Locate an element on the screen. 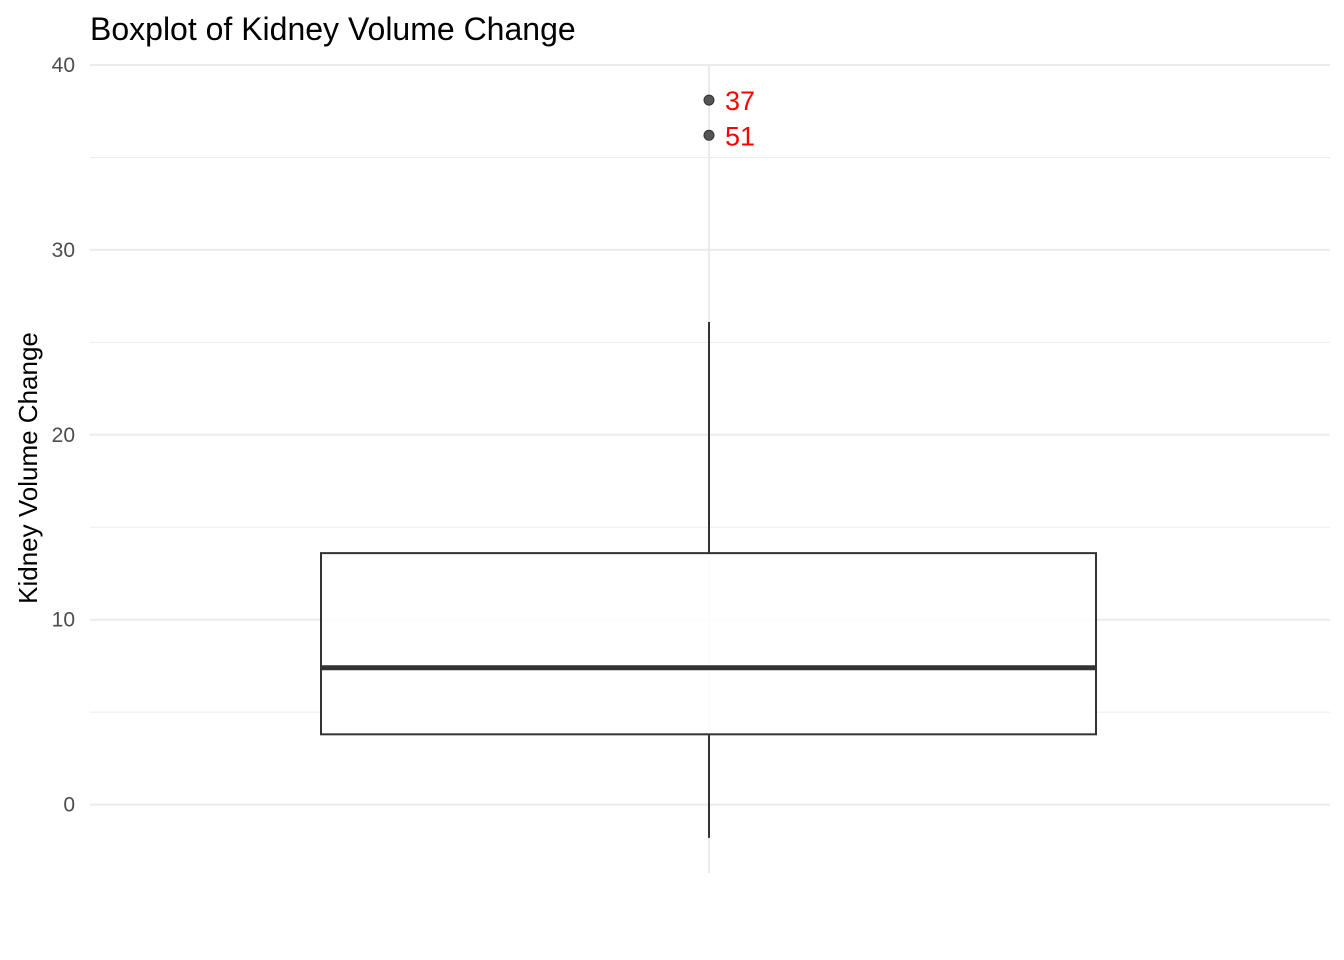 The height and width of the screenshot is (960, 1344). y-tick-labels: 0 10 20 30 40 is located at coordinates (63, 435).